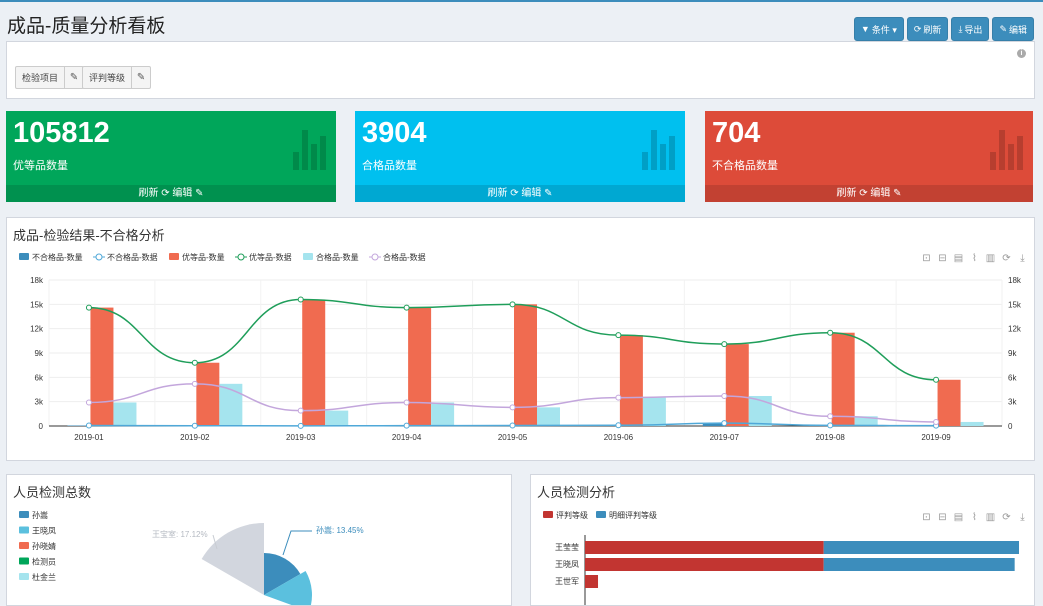 This screenshot has height=606, width=1043. I want to click on filter-chip-label: 检验项目, so click(40, 77).